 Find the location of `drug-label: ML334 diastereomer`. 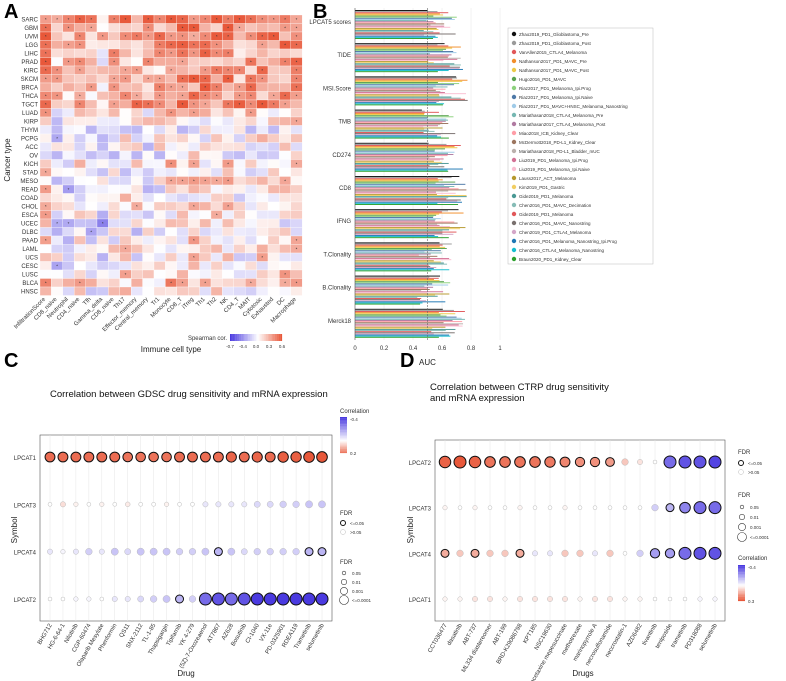

drug-label: ML334 diastereomer is located at coordinates (477, 648).